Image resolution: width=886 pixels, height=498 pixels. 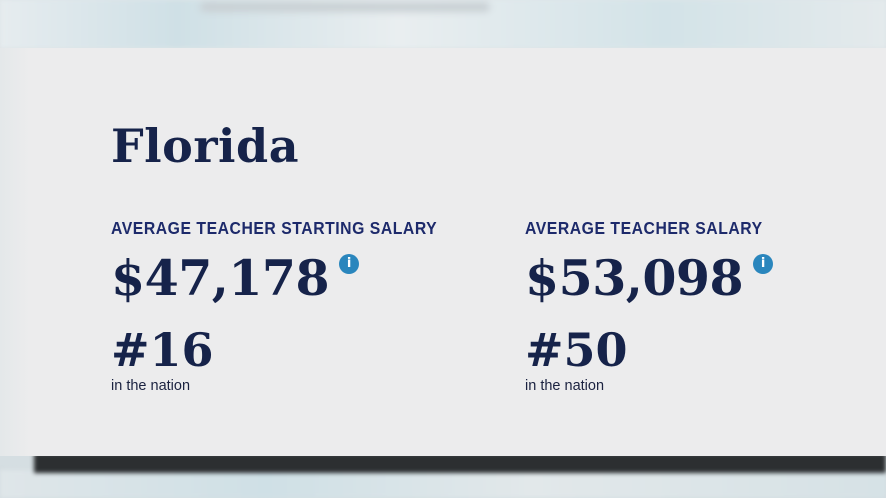 What do you see at coordinates (443, 24) in the screenshot?
I see `blurred-background-top` at bounding box center [443, 24].